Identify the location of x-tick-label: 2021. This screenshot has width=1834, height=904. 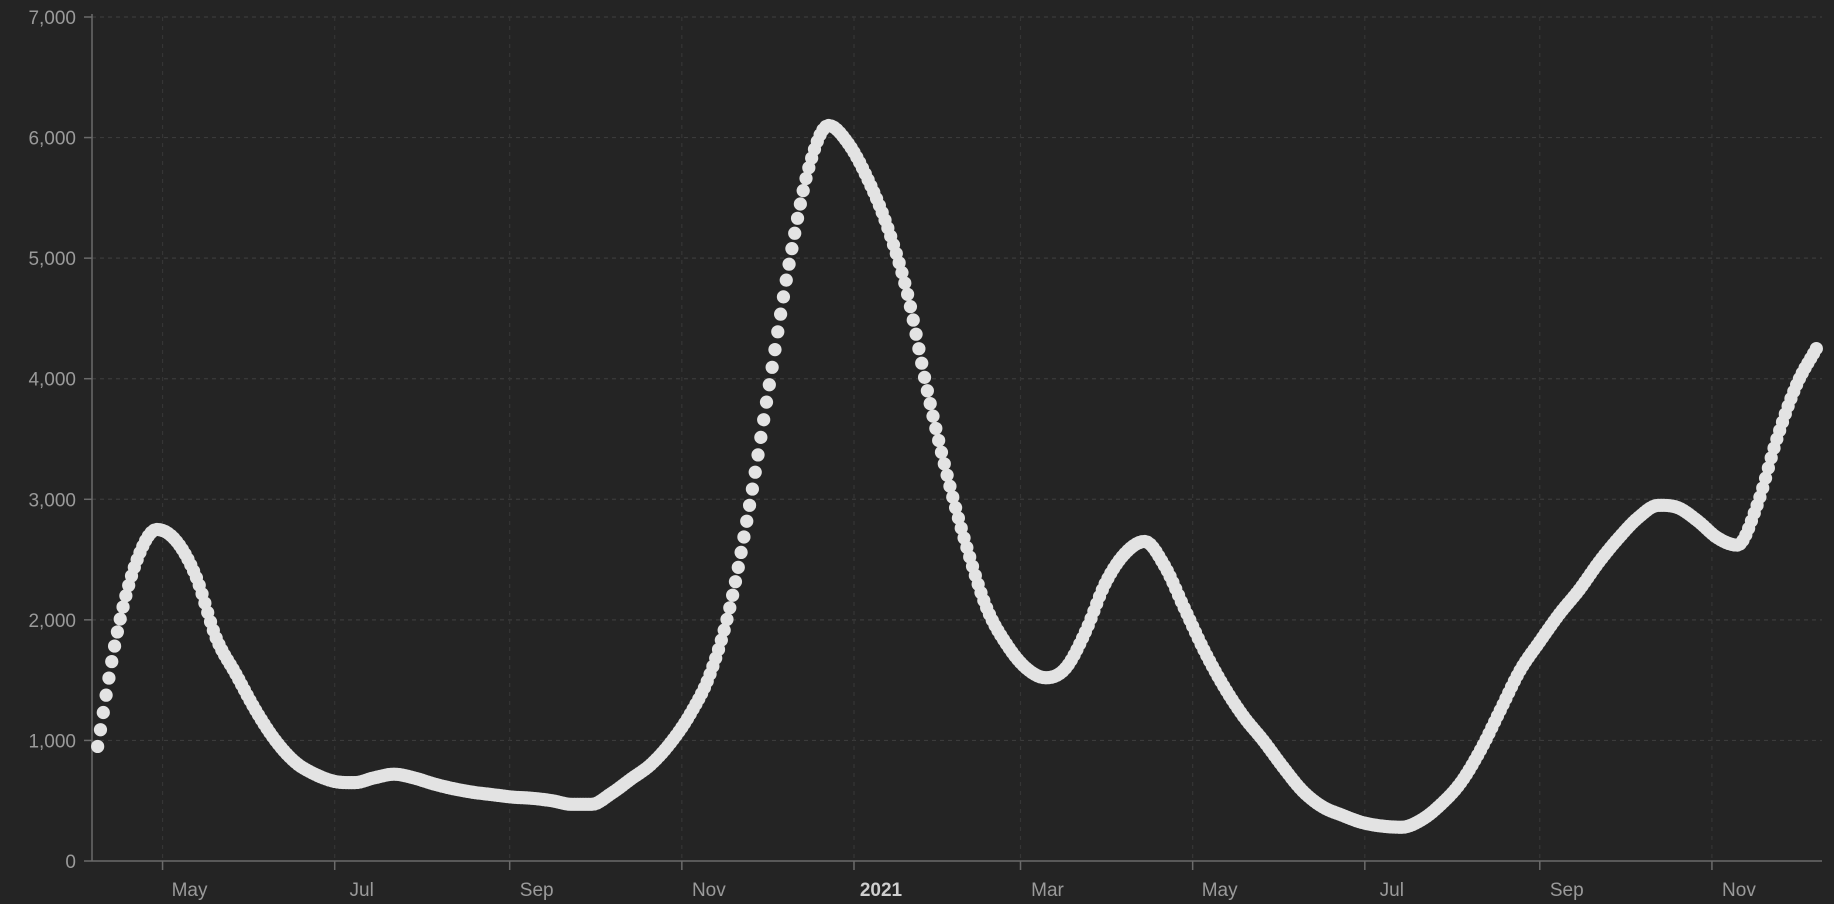
(881, 890).